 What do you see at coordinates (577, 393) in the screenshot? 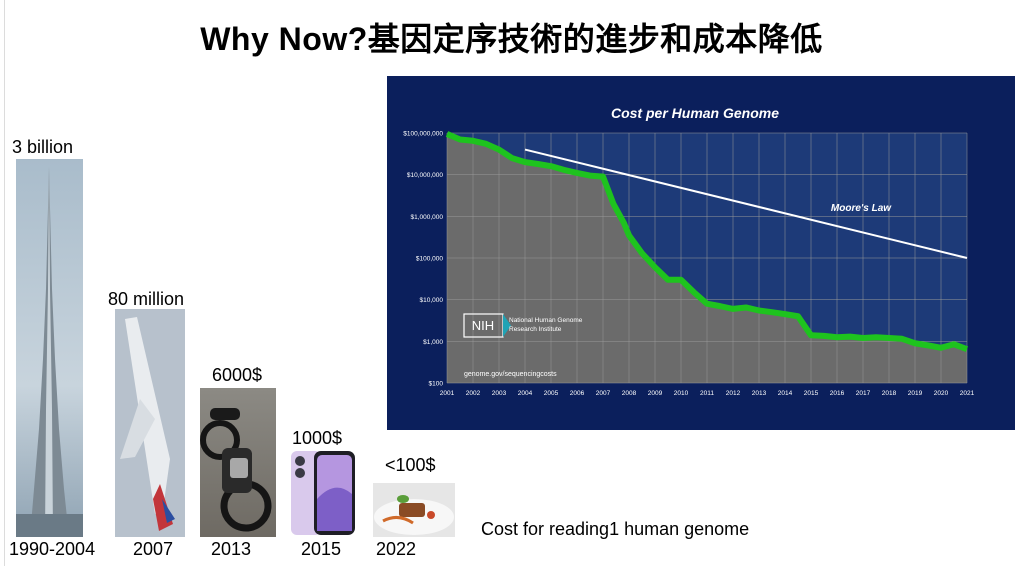
I see `x-tick-label: 2006` at bounding box center [577, 393].